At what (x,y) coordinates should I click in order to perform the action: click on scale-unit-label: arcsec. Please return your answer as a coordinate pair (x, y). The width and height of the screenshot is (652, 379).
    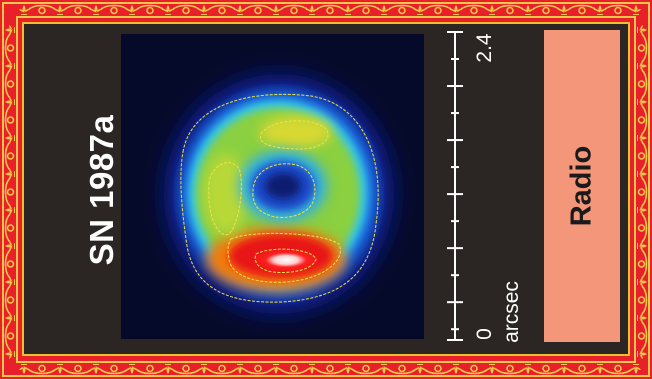
    Looking at the image, I should click on (511, 312).